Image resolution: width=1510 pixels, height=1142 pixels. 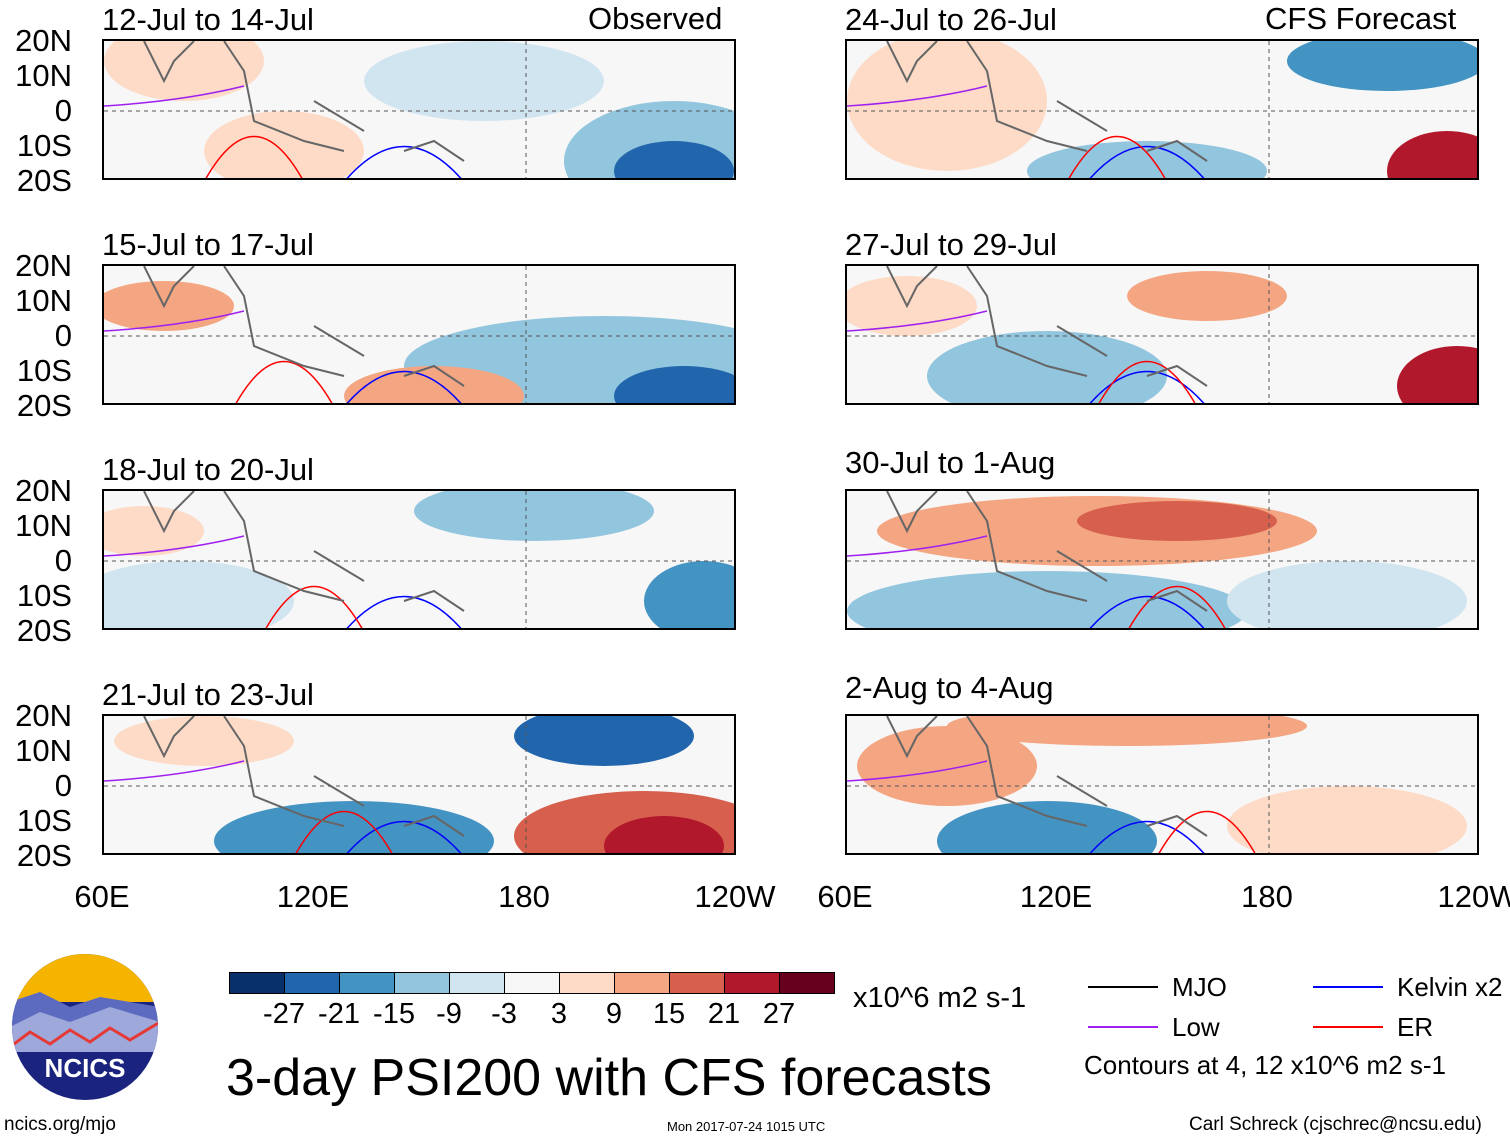 I want to click on lon-label: 120E, so click(x=313, y=896).